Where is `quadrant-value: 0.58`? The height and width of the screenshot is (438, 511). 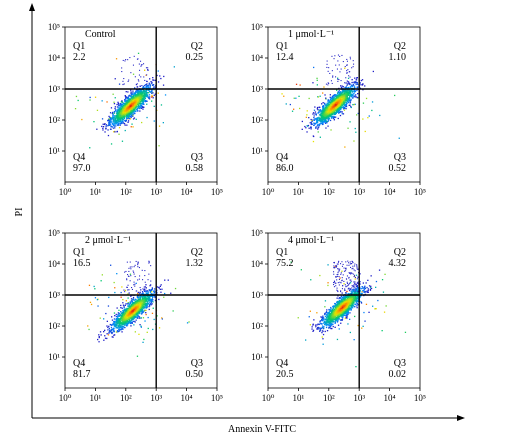 quadrant-value: 0.58 is located at coordinates (195, 168).